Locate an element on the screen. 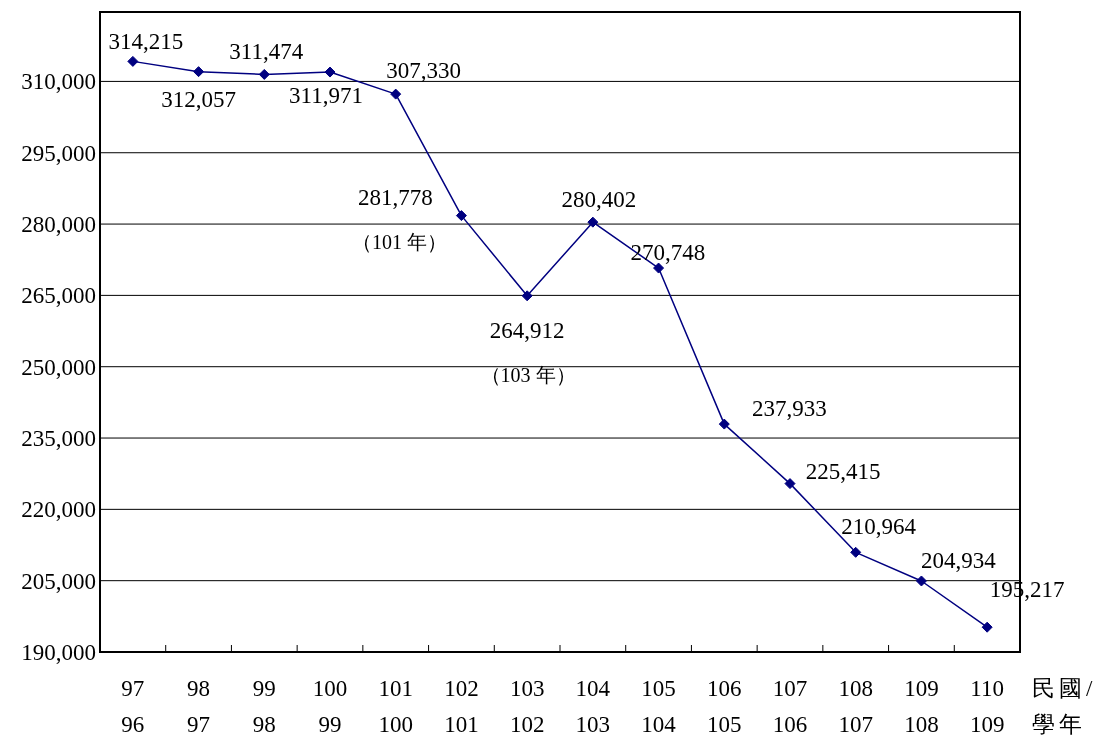 Image resolution: width=1097 pixels, height=736 pixels. data-label: 314,215 is located at coordinates (146, 42).